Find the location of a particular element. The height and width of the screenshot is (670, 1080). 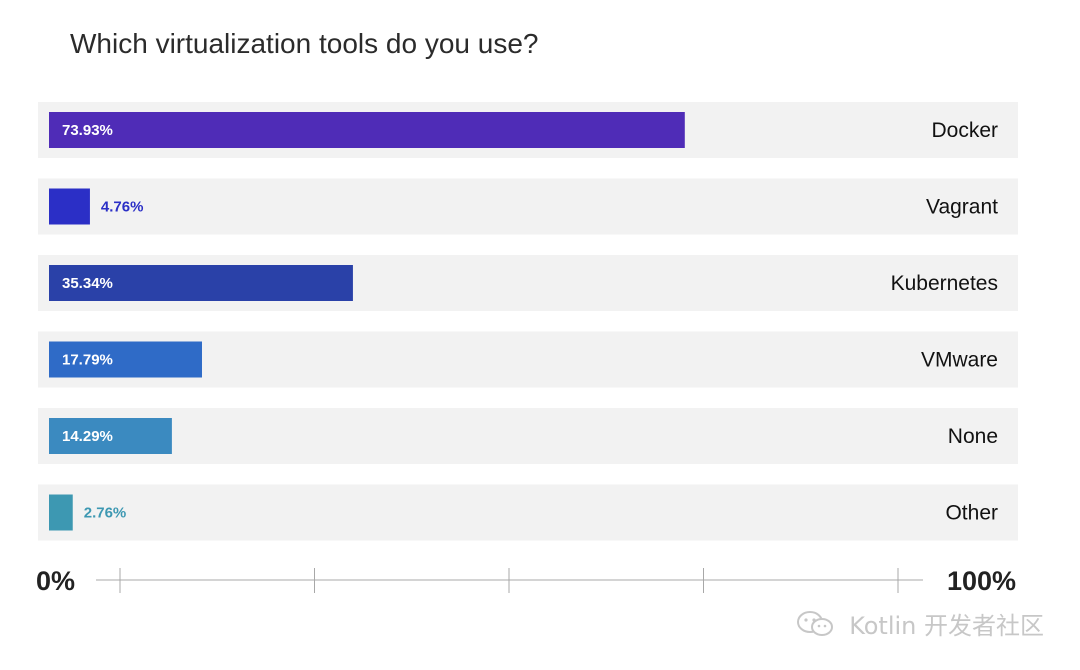

data-label-vagrant: 4.76% is located at coordinates (122, 207).